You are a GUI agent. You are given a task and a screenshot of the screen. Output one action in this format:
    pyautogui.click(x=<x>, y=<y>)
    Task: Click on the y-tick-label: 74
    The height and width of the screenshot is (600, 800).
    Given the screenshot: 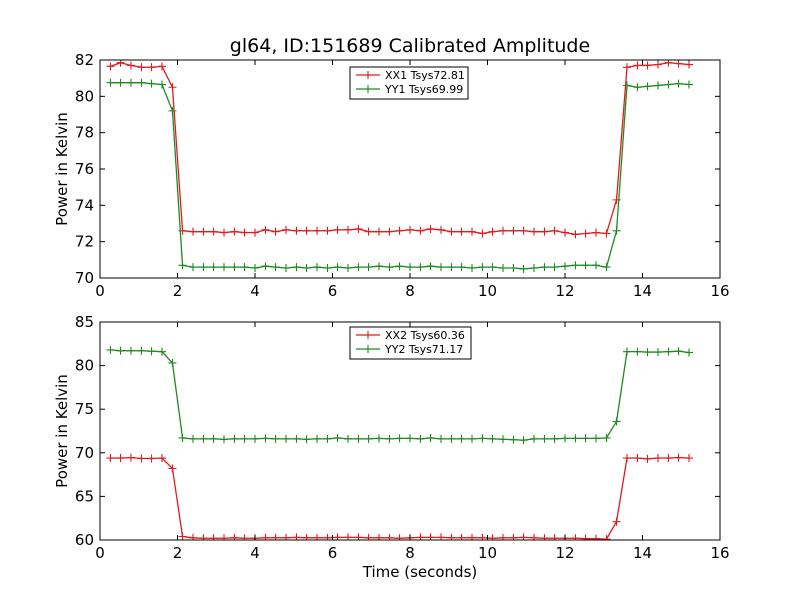 What is the action you would take?
    pyautogui.click(x=84, y=205)
    